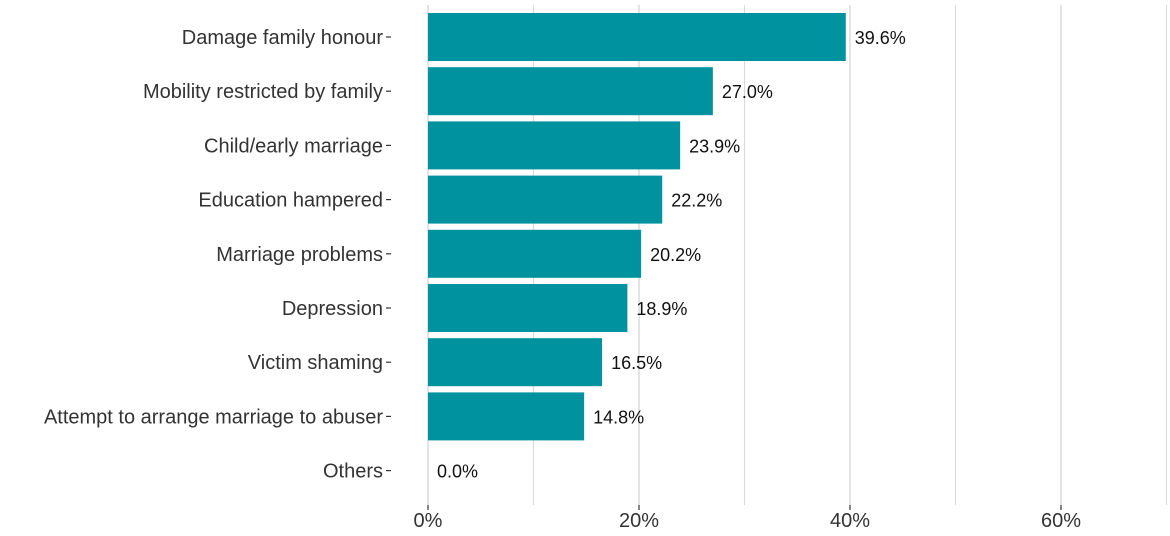 The height and width of the screenshot is (536, 1170). I want to click on category-label: Damage family honour, so click(283, 38).